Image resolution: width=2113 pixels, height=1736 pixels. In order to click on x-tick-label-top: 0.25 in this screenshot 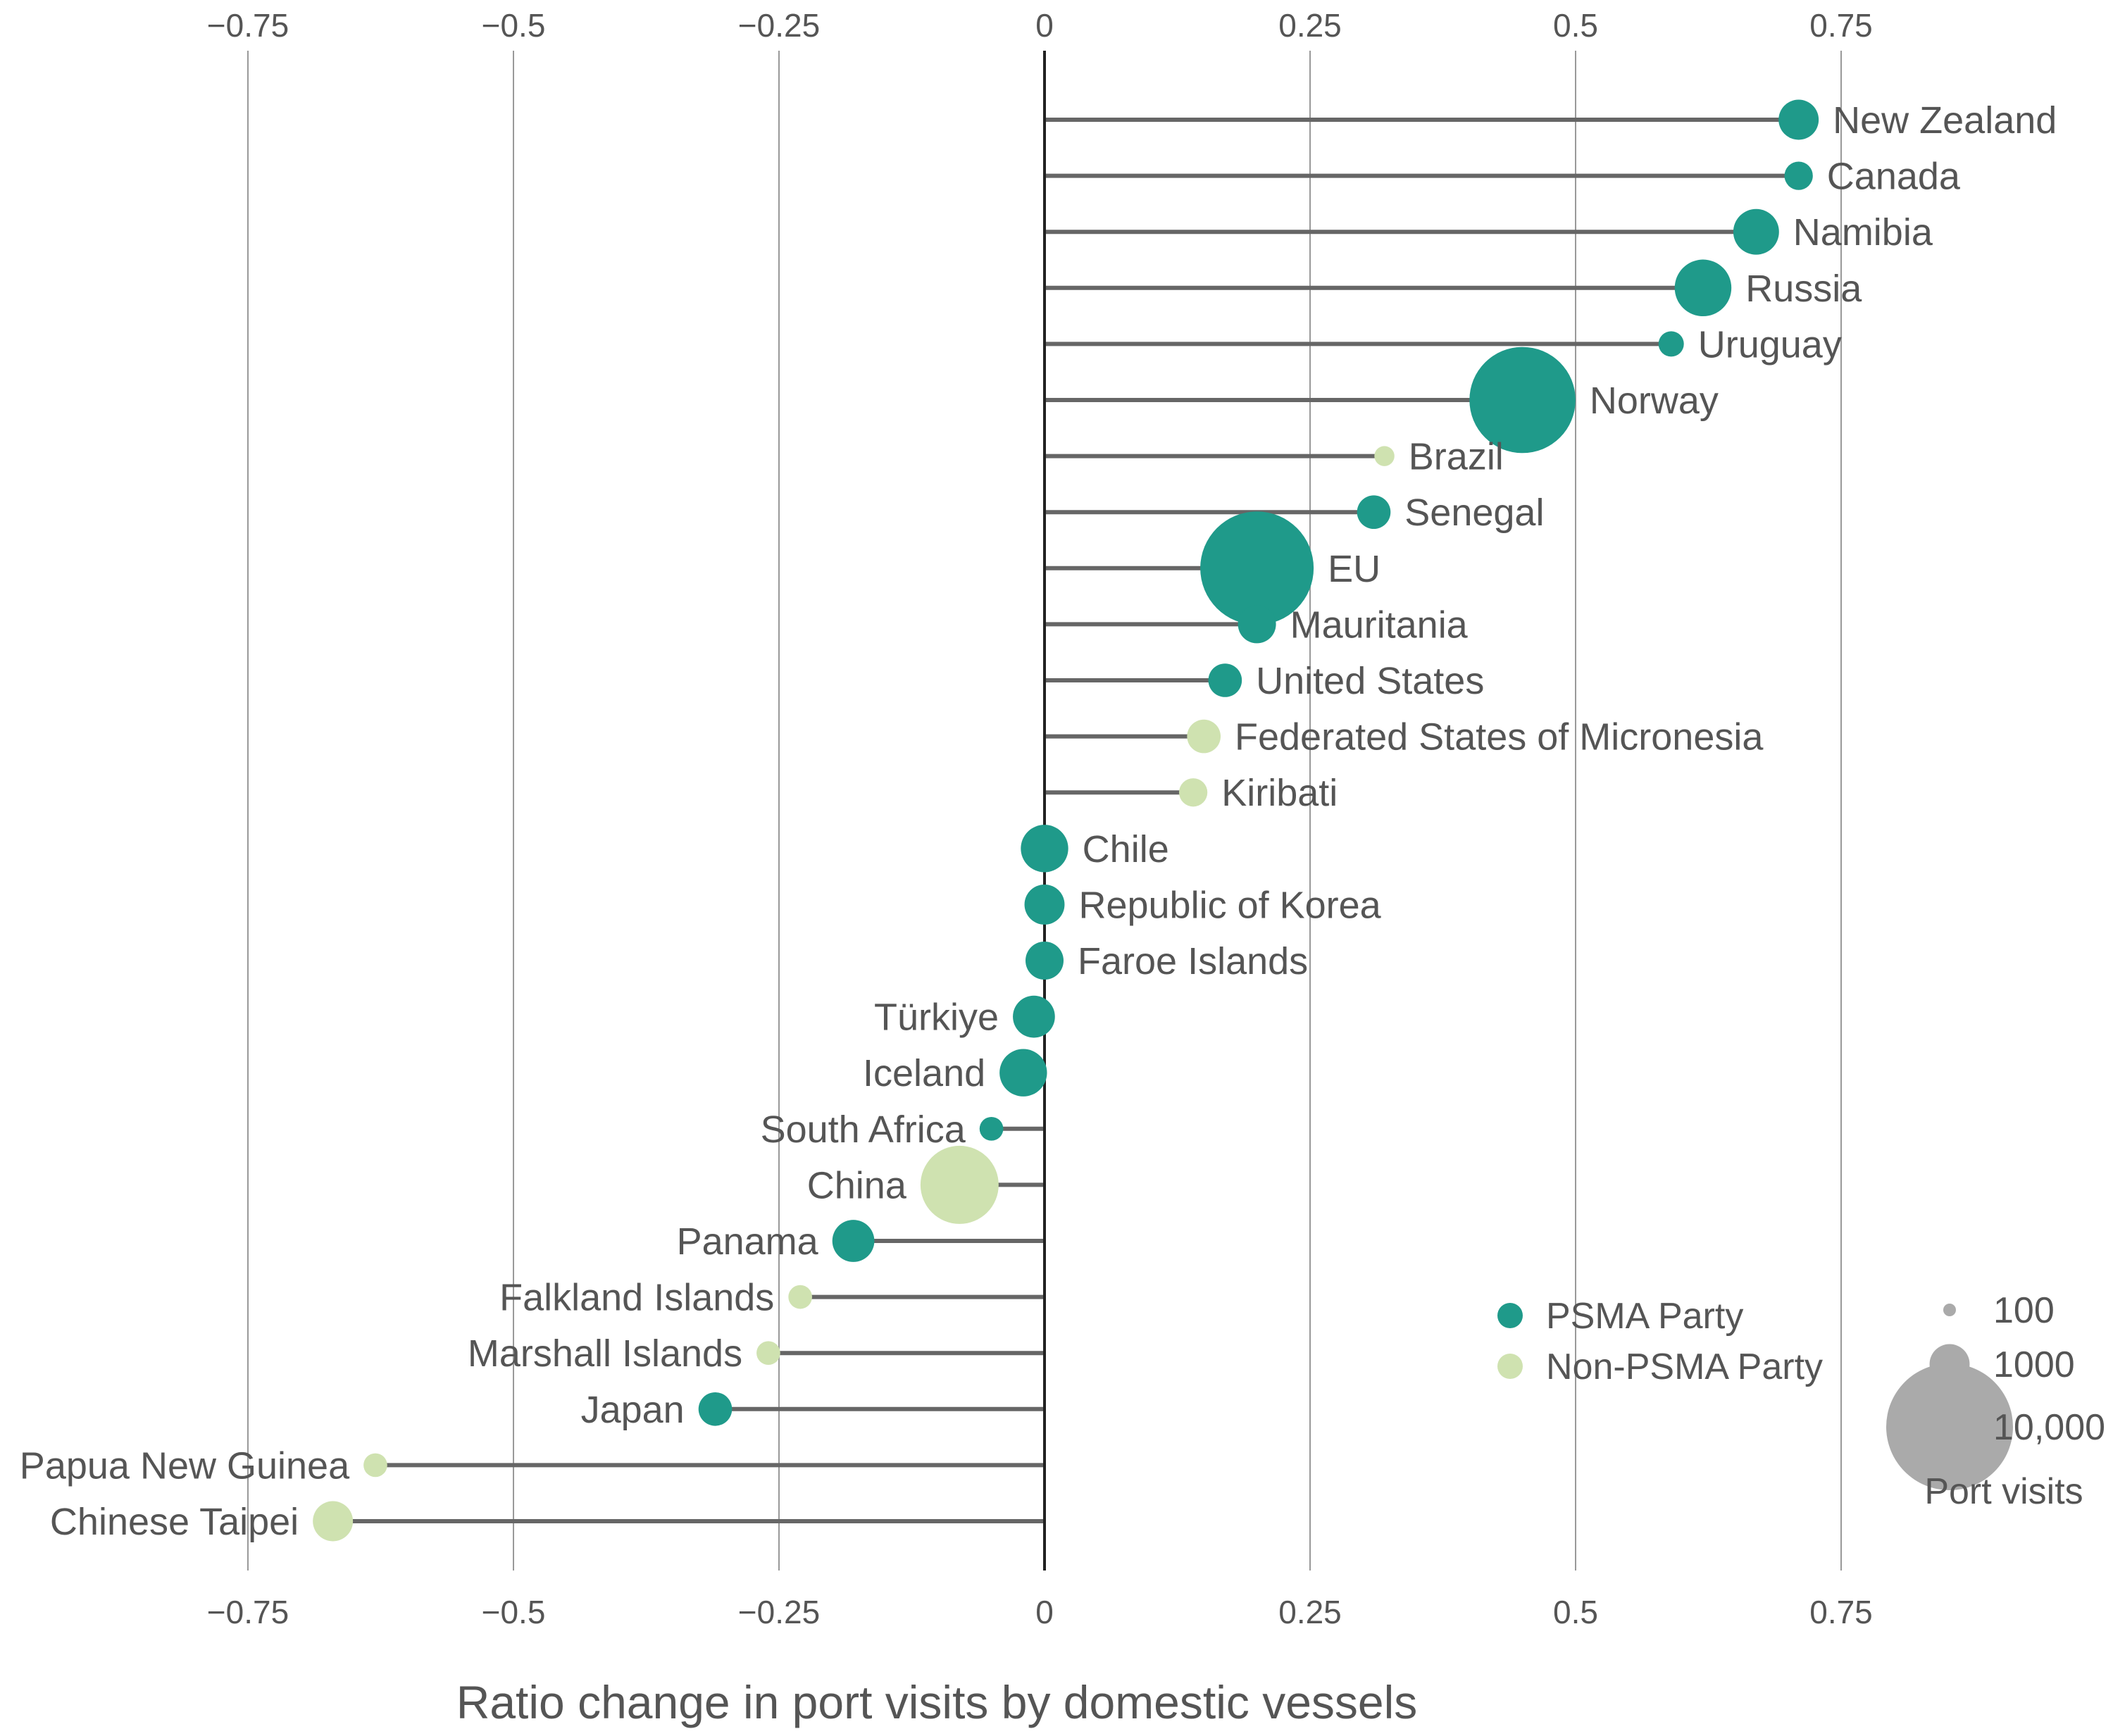, I will do `click(1310, 25)`.